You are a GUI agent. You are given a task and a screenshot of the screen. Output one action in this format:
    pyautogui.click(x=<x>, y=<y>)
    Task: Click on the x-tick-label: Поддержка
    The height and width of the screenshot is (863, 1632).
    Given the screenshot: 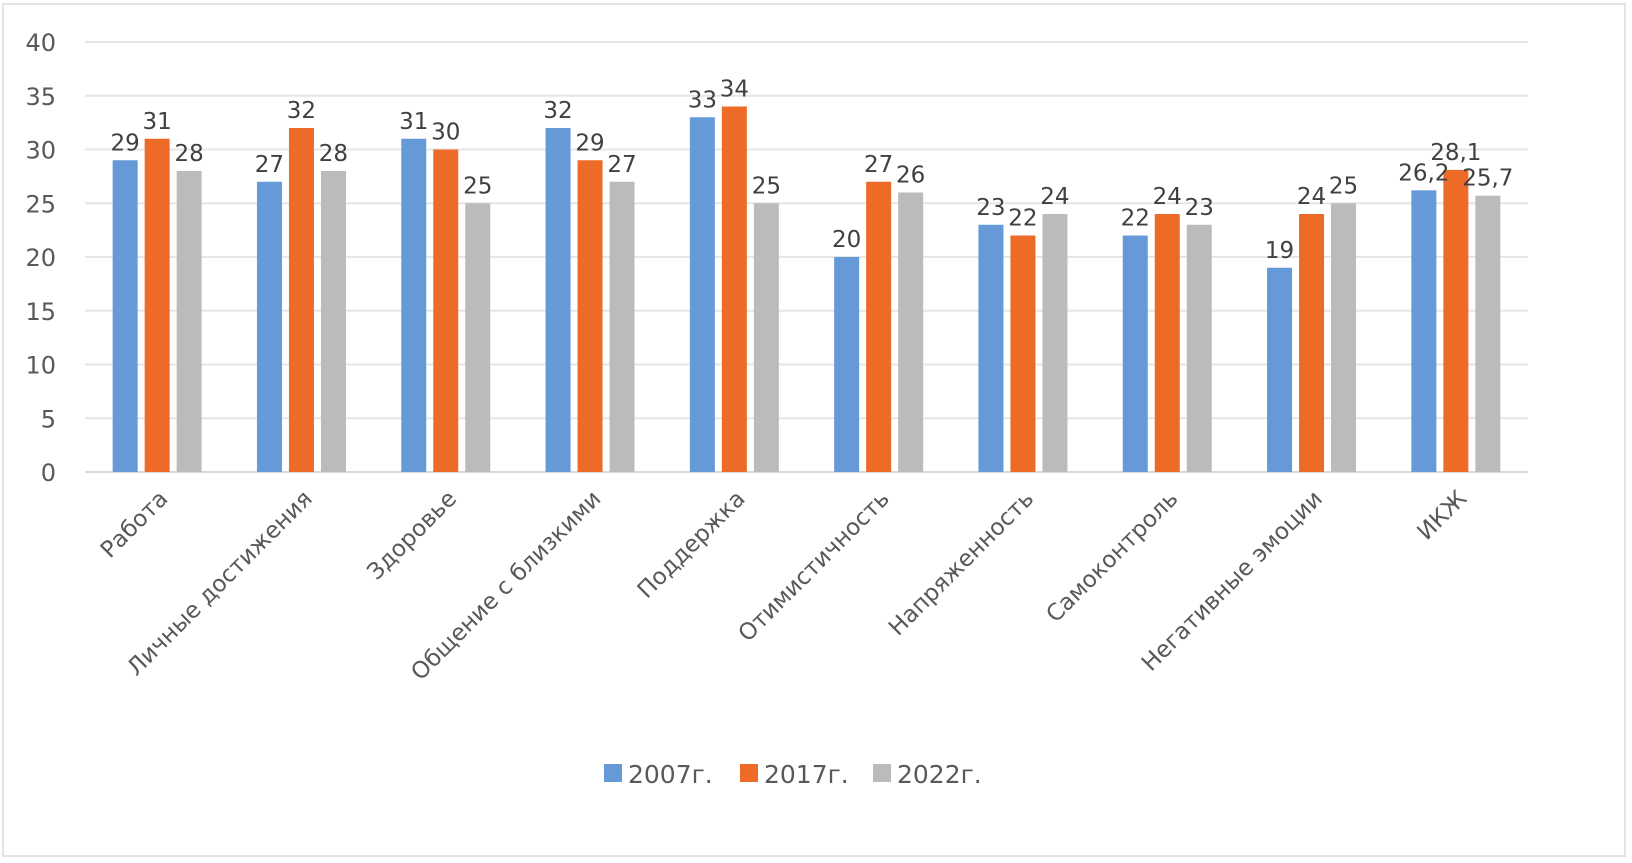 What is the action you would take?
    pyautogui.click(x=692, y=545)
    